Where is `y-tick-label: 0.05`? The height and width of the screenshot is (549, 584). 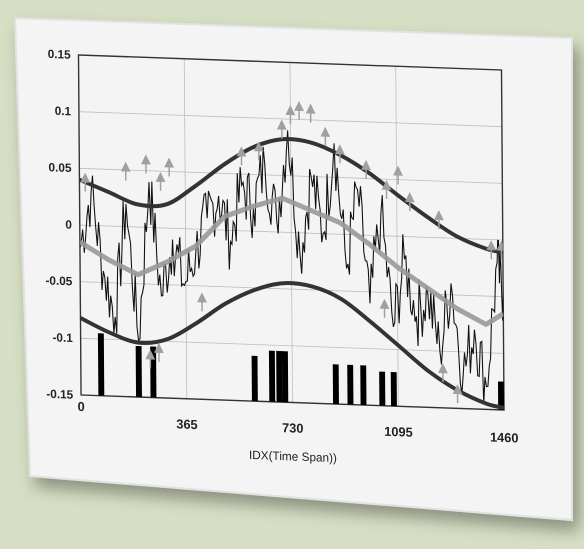 y-tick-label: 0.05 is located at coordinates (59, 167).